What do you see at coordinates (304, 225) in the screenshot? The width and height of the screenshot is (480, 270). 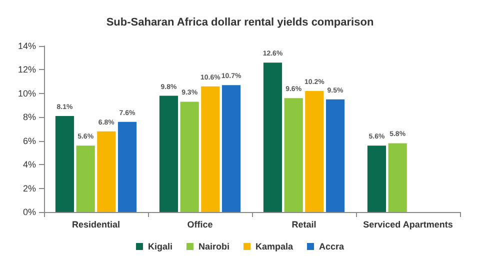 I see `x-tick-label: Retail` at bounding box center [304, 225].